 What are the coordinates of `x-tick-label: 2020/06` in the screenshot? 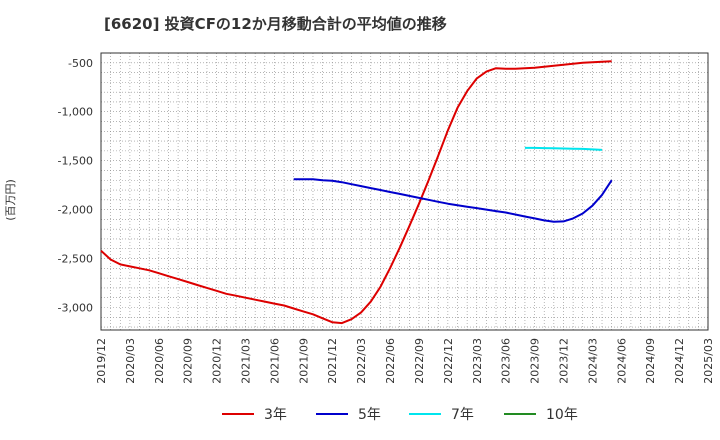 It's located at (159, 361).